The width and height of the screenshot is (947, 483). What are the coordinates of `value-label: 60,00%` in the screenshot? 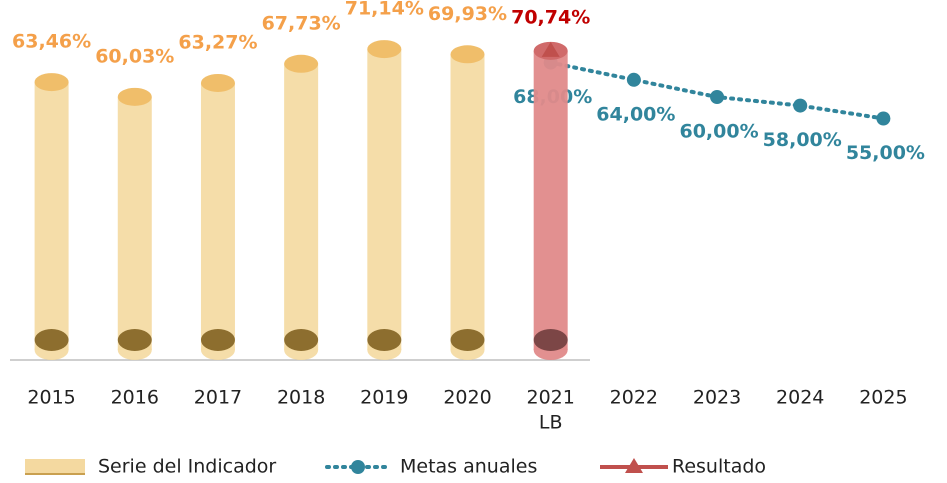 It's located at (718, 132).